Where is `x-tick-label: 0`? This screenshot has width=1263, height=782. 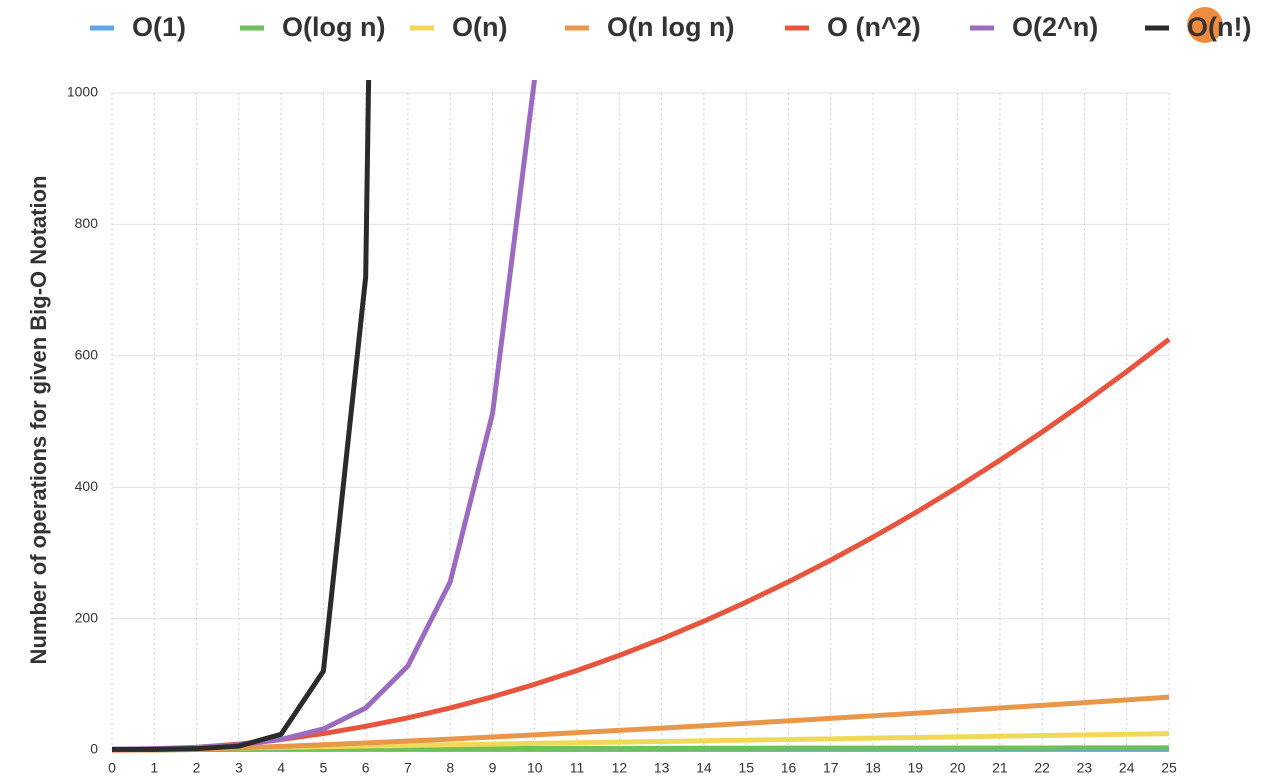 x-tick-label: 0 is located at coordinates (112, 768).